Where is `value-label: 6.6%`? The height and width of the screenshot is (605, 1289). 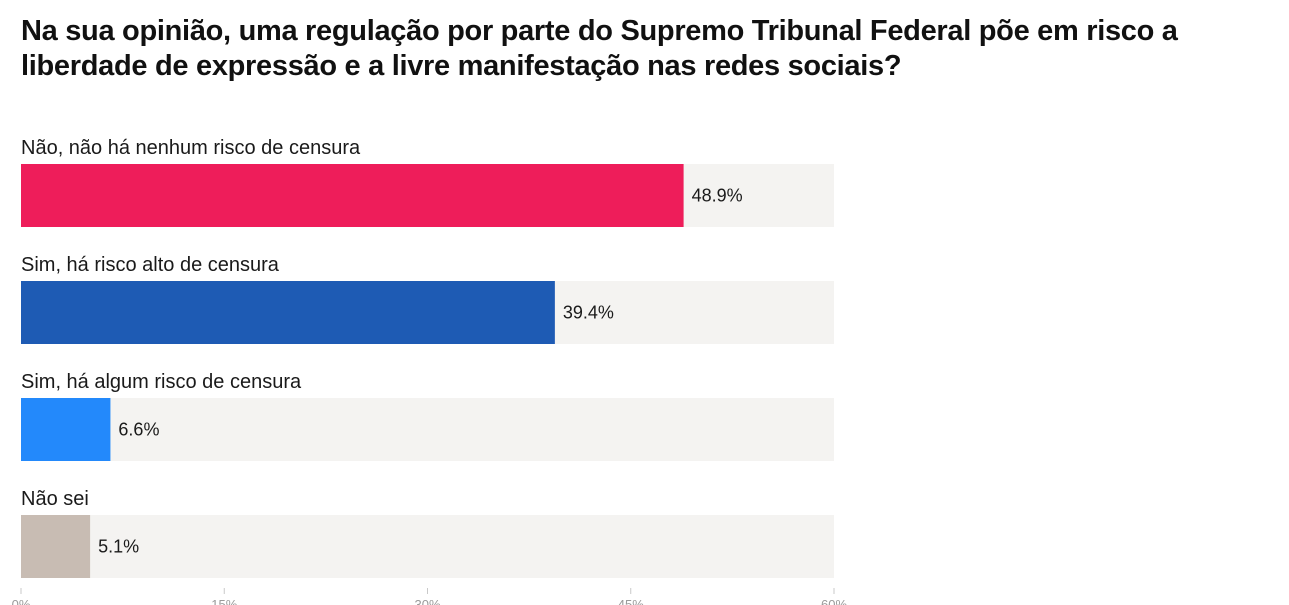 value-label: 6.6% is located at coordinates (138, 430).